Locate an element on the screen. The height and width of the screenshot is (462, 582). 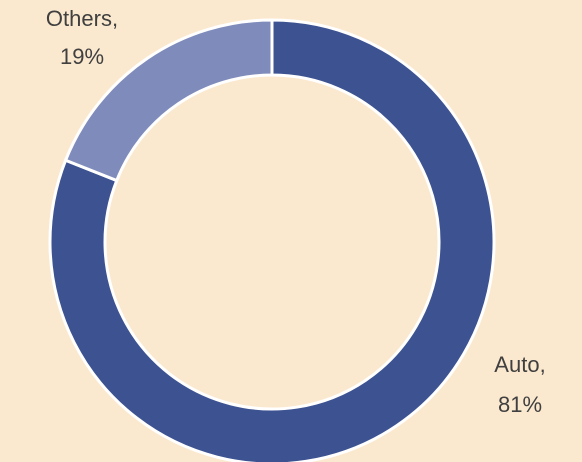
data-label-value: 81% is located at coordinates (520, 404).